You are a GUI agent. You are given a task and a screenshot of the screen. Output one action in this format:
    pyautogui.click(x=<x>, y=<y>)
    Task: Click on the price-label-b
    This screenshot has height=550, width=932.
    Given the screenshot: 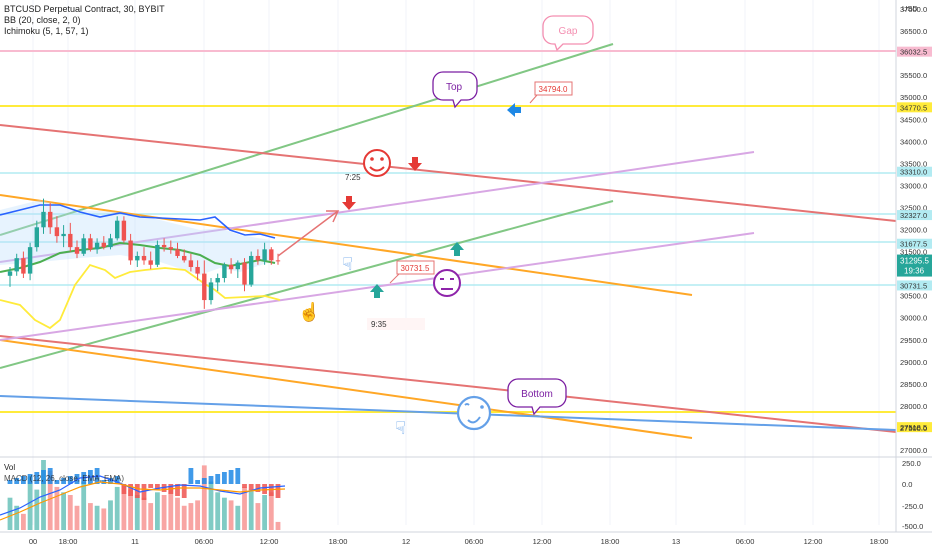 What is the action you would take?
    pyautogui.click(x=415, y=267)
    